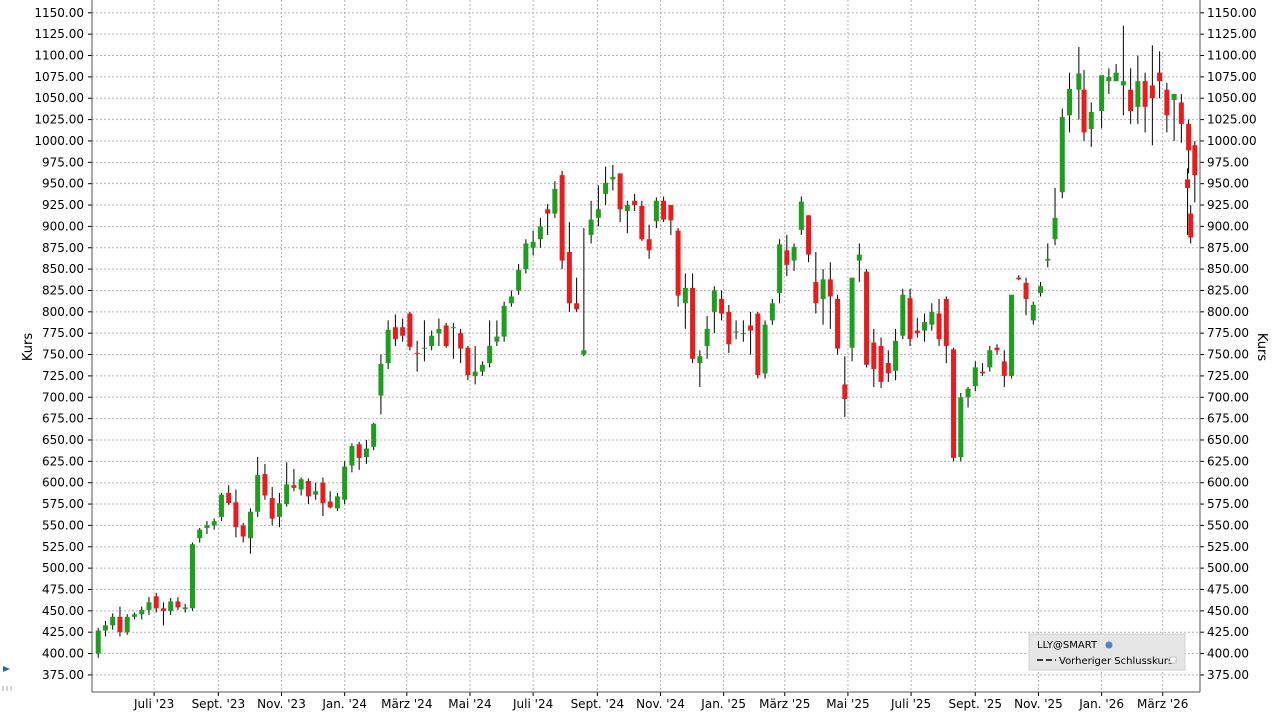 This screenshot has height=719, width=1279. Describe the element at coordinates (63, 589) in the screenshot. I see `y-tick-label-left: 475.00` at that location.